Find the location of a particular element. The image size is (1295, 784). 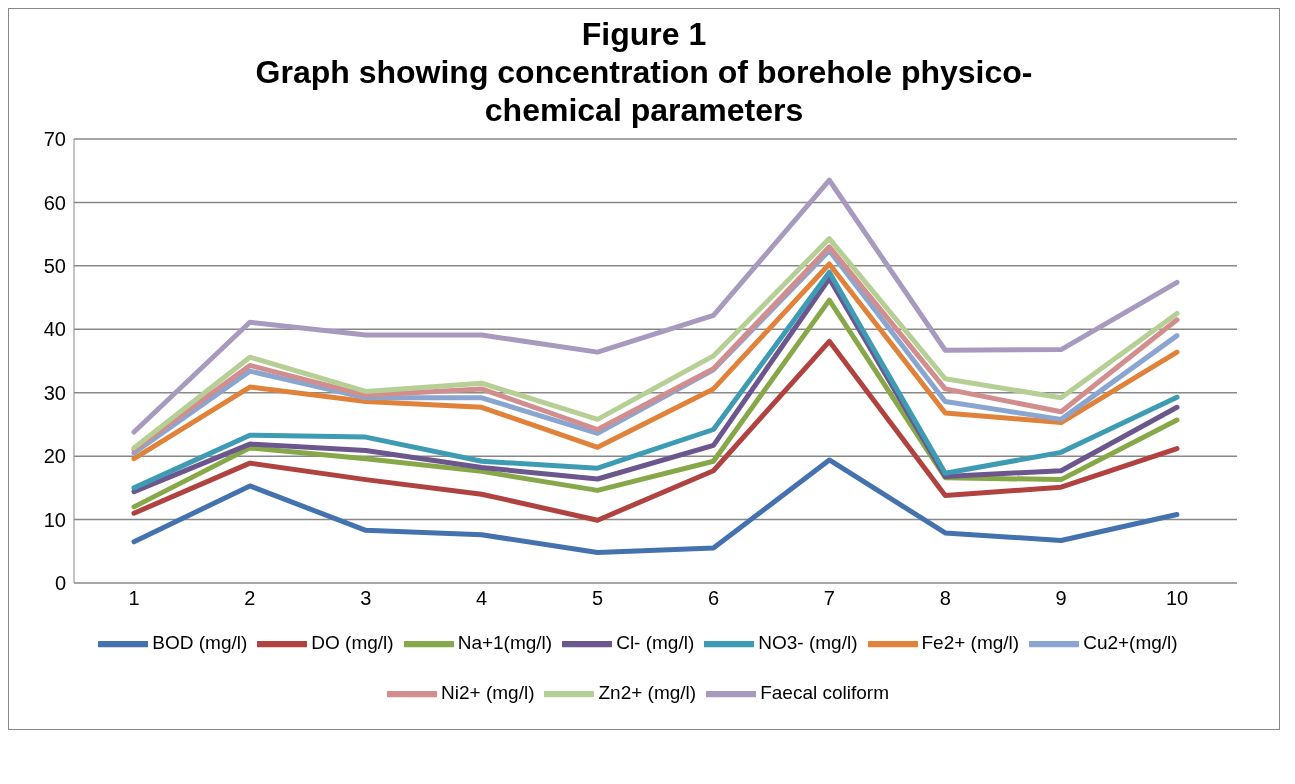

legend-label: Cu2+(mg/l) is located at coordinates (1130, 643).